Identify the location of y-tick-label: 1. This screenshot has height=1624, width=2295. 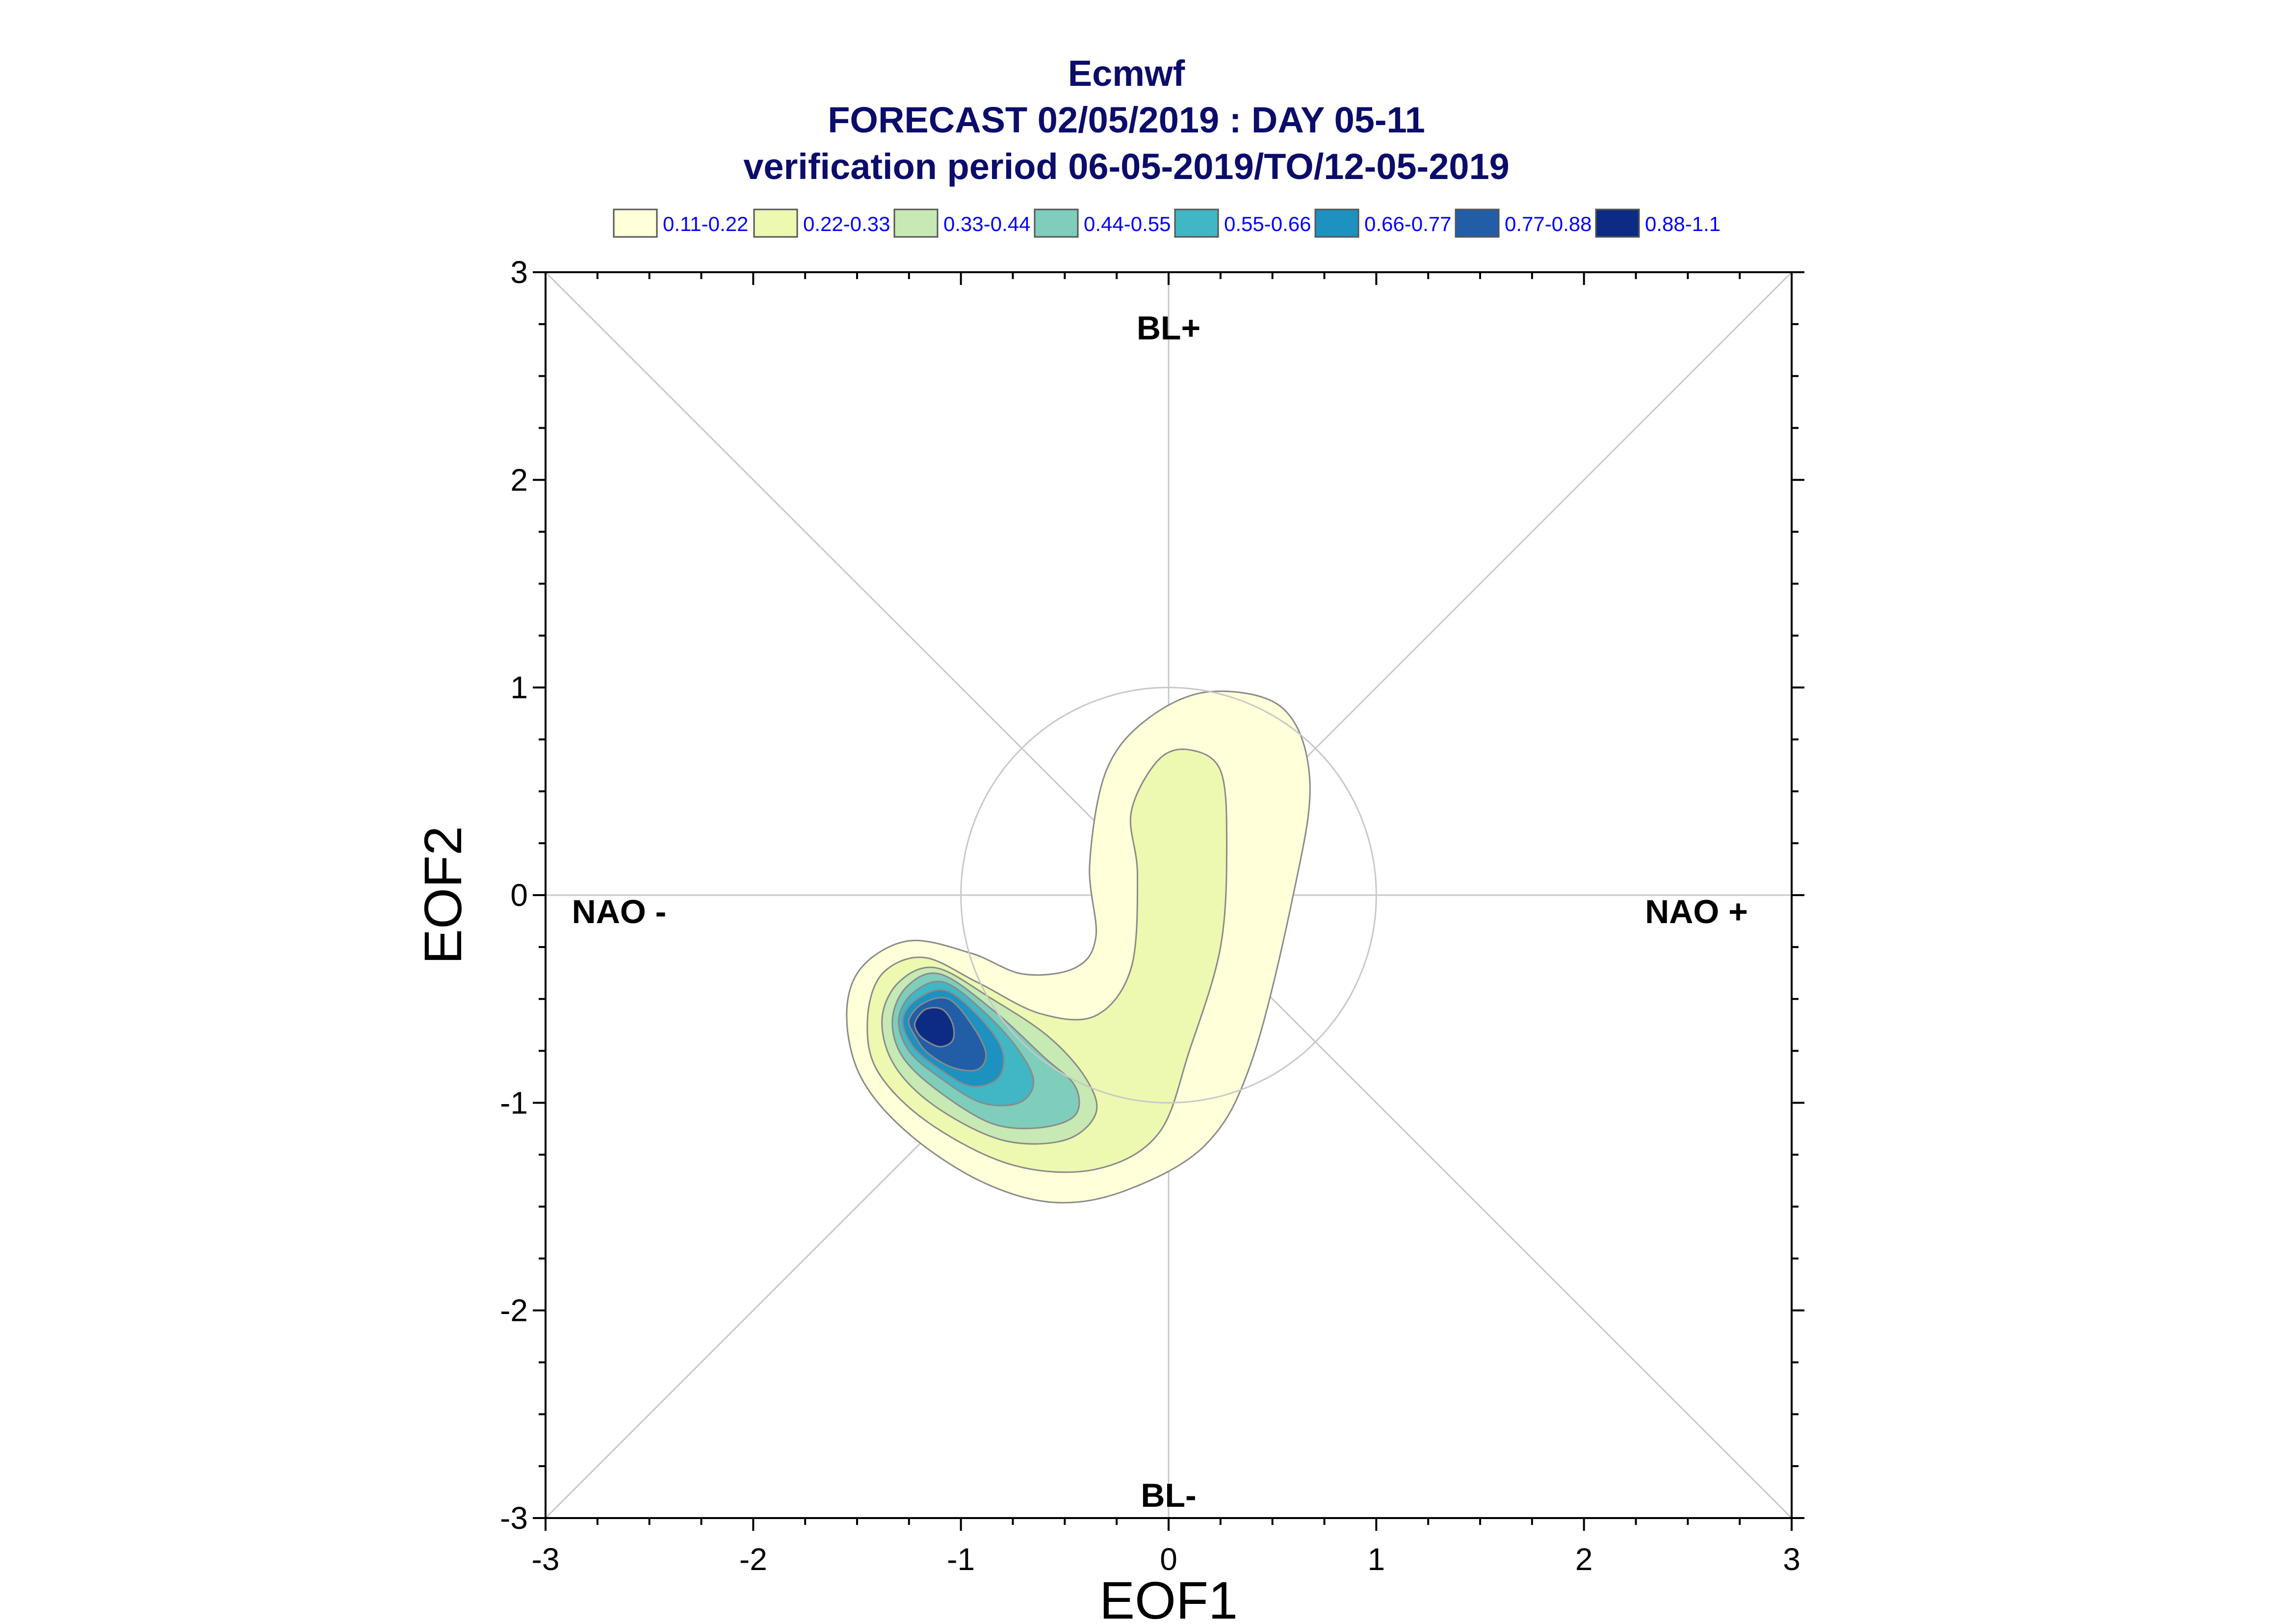
(519, 687).